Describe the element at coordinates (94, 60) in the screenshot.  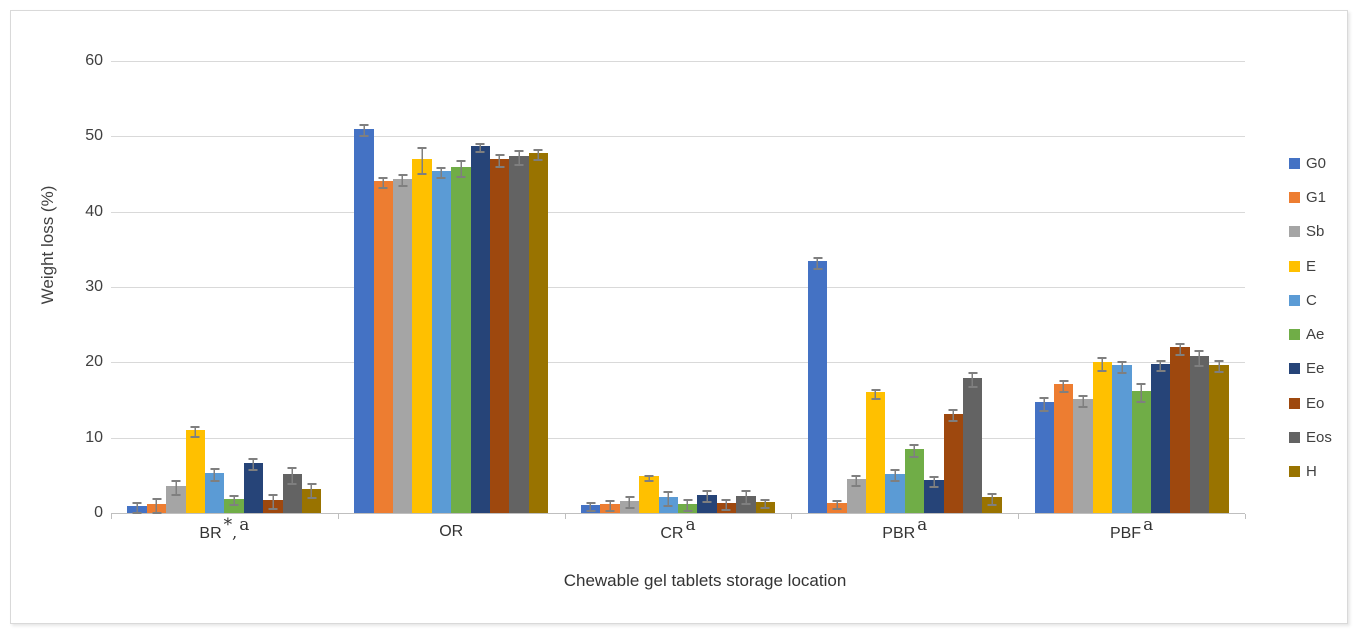
I see `y-tick-label: 60` at that location.